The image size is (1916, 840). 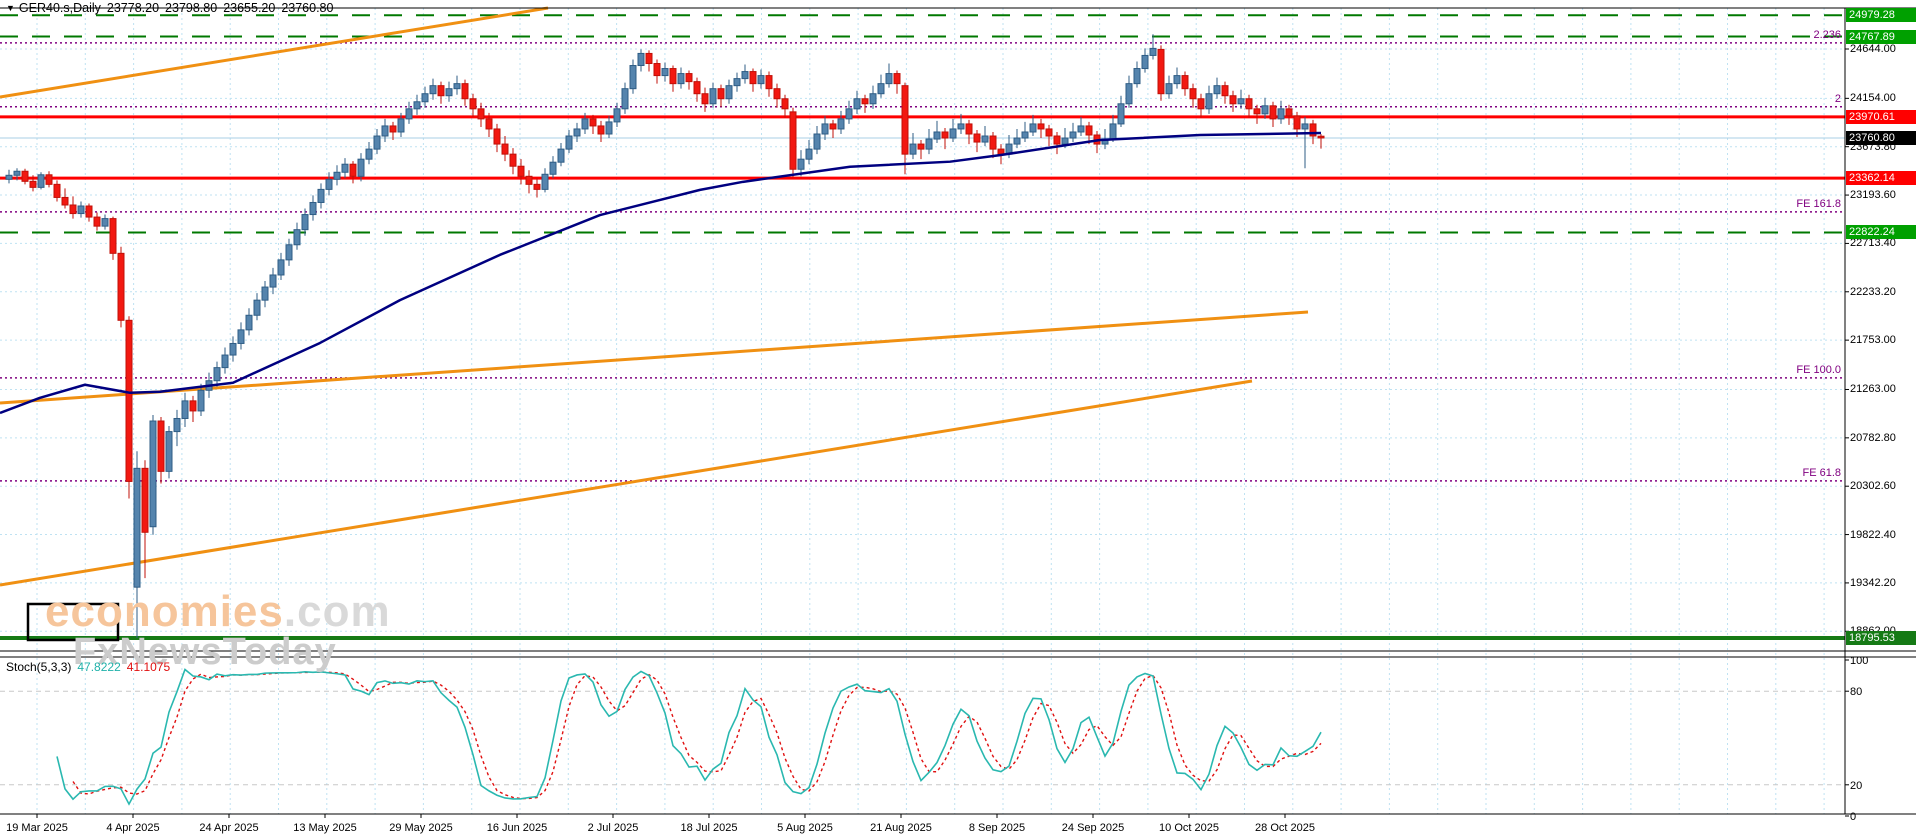 What do you see at coordinates (10, 8) in the screenshot?
I see `symbol-marker-icon: ▼` at bounding box center [10, 8].